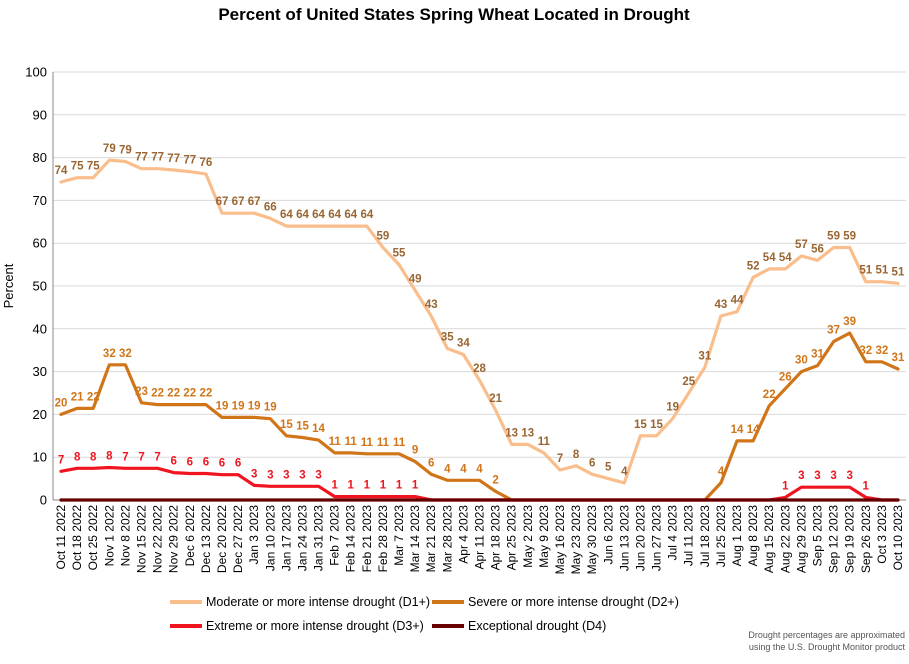  Describe the element at coordinates (721, 305) in the screenshot. I see `data-label: 43` at that location.